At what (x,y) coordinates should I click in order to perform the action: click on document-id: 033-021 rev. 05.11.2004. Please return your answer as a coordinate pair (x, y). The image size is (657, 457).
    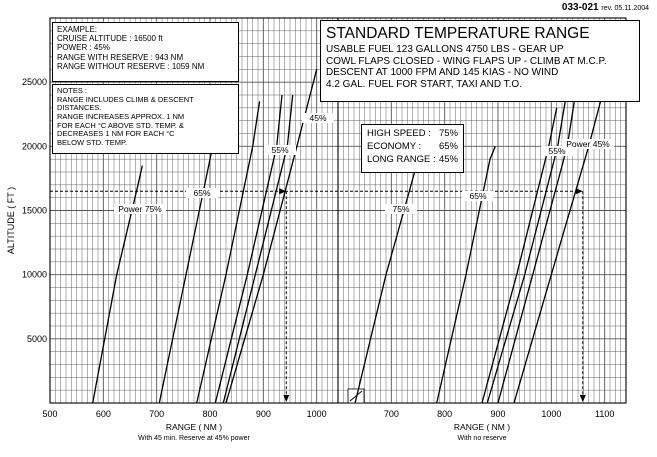
    Looking at the image, I should click on (605, 7).